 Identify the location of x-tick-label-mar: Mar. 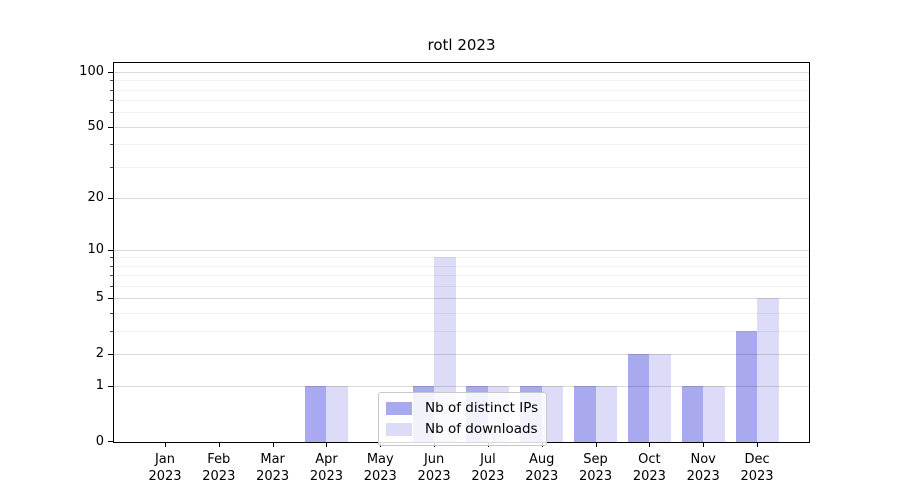
(272, 459).